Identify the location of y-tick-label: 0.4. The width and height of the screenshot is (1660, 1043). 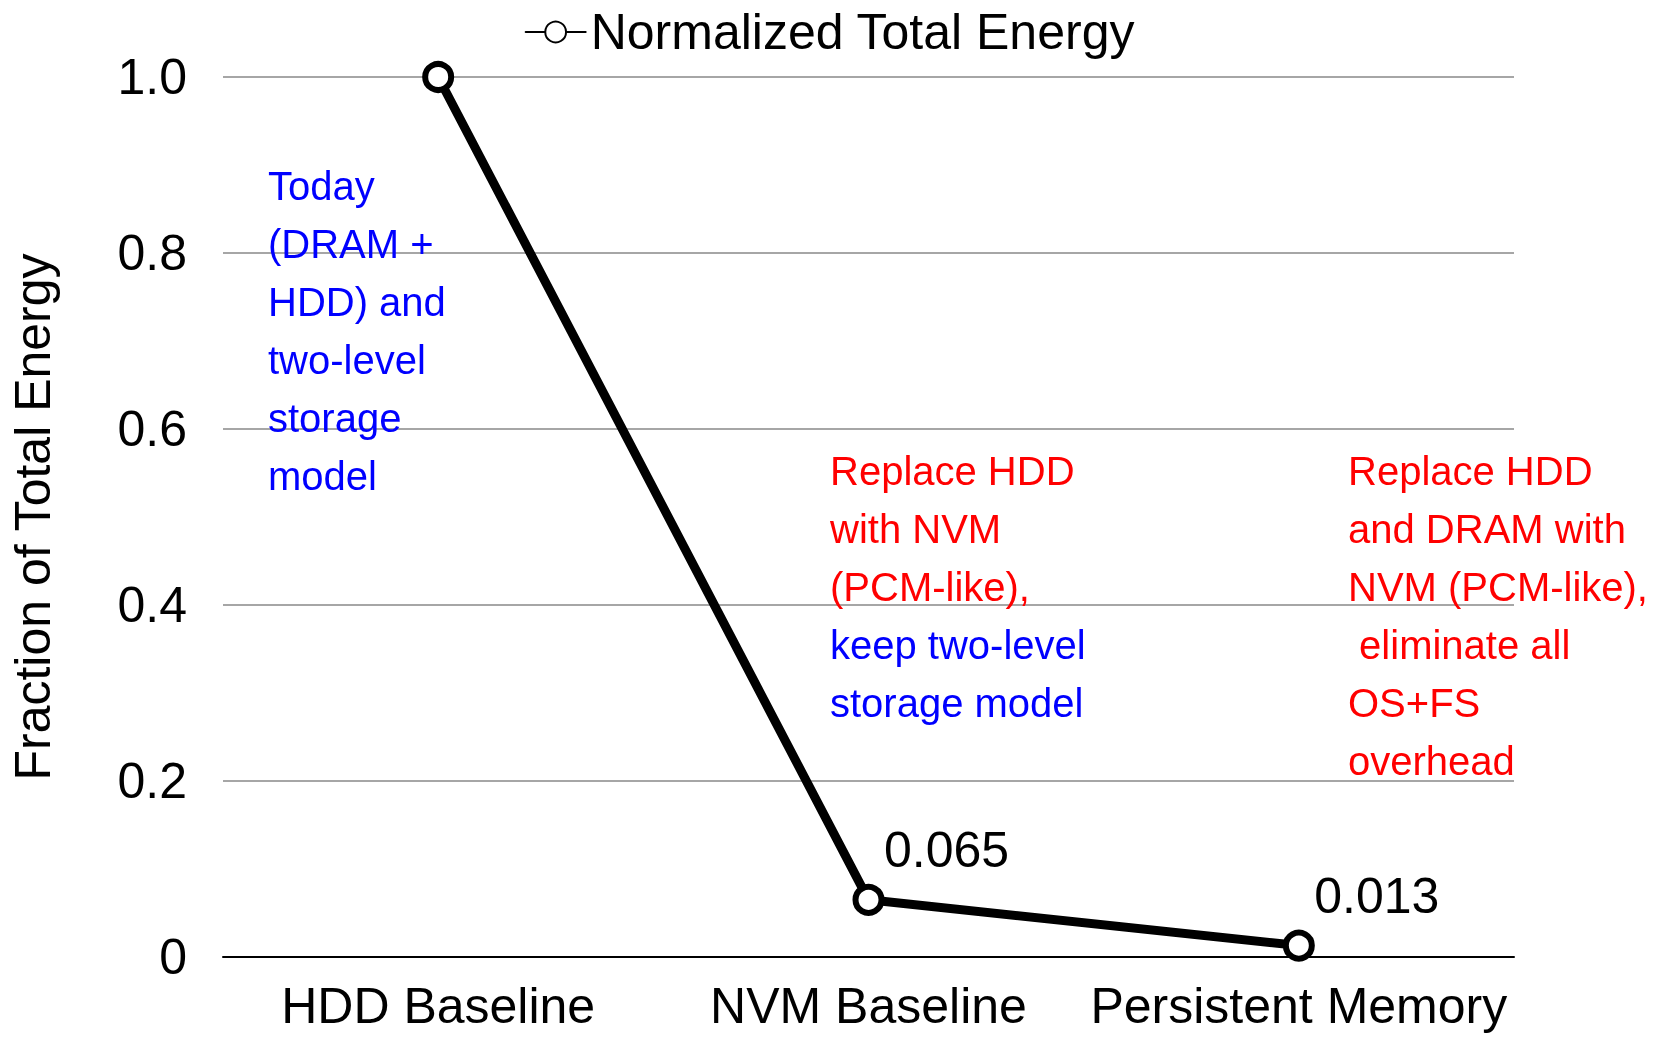
(152, 605).